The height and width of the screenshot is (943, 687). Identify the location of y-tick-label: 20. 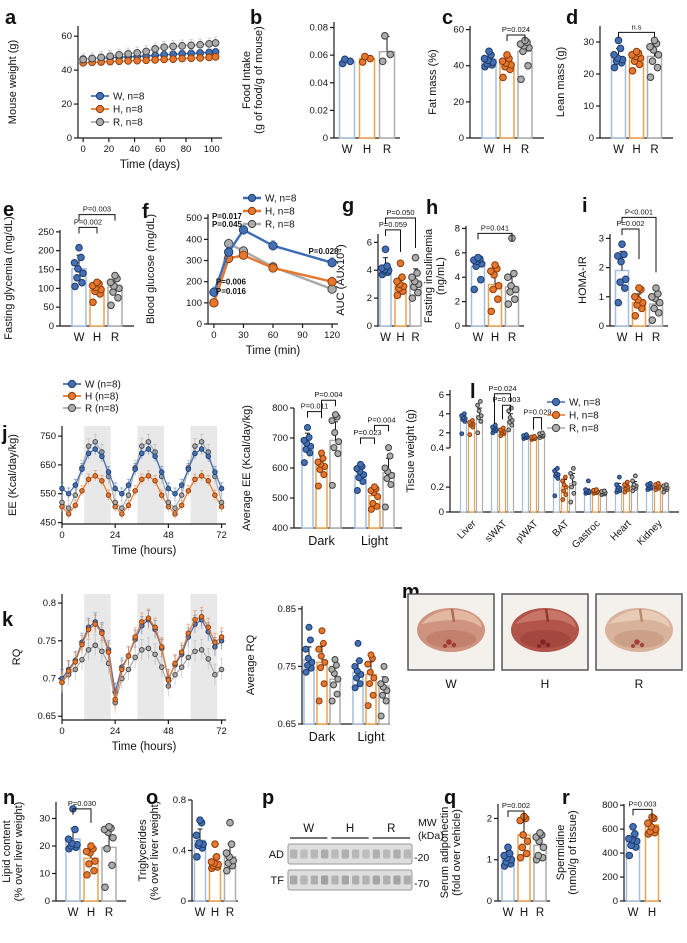
(44, 846).